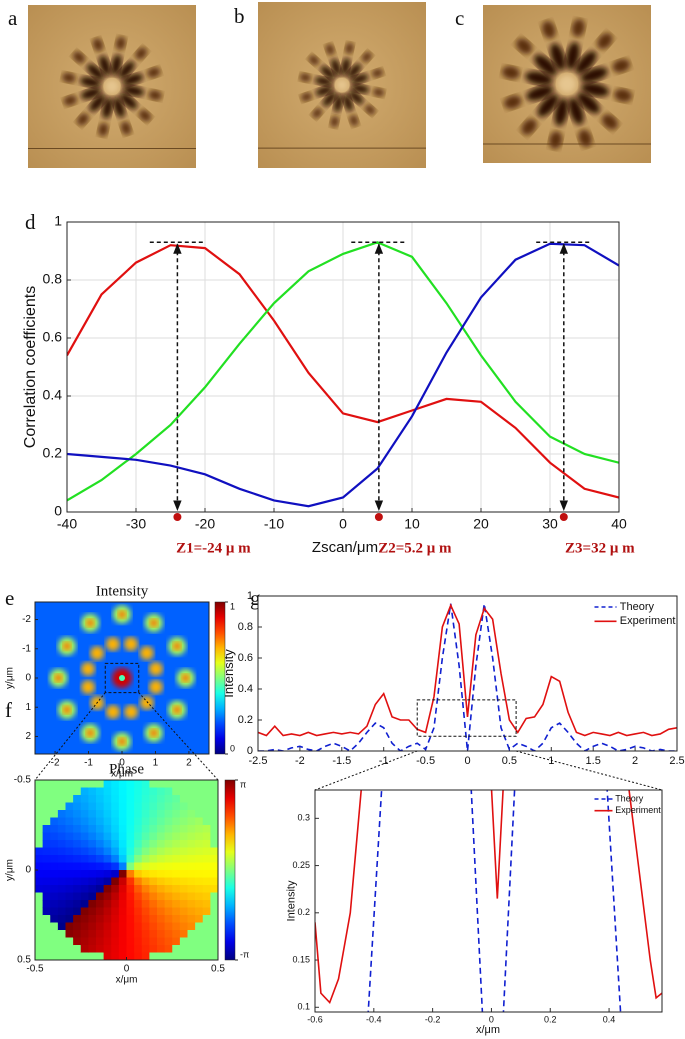 This screenshot has width=685, height=1039. I want to click on panel-label: e, so click(9, 598).